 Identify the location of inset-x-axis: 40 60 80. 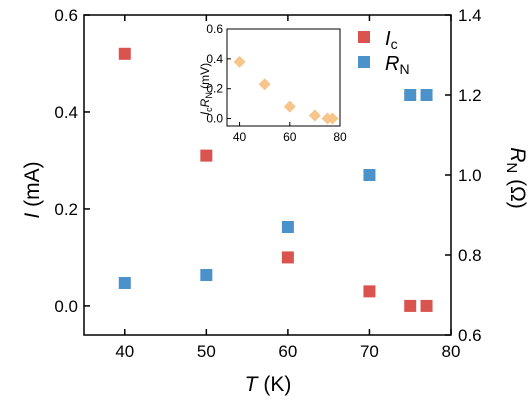
(290, 133).